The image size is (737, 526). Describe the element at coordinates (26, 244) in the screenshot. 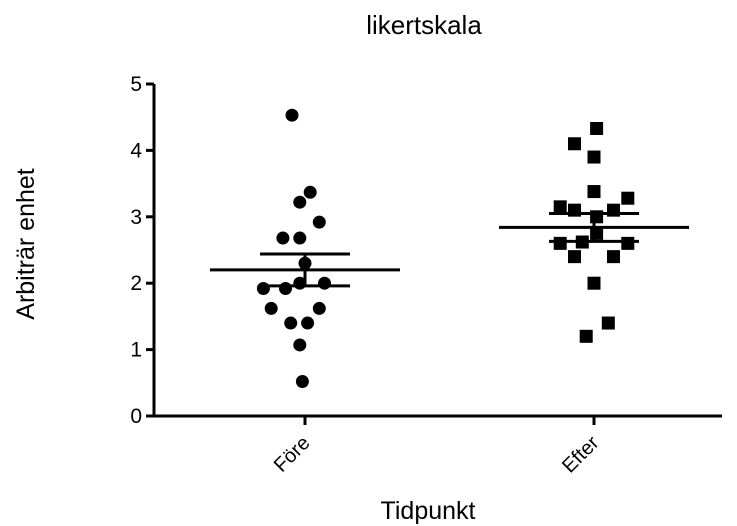

I see `y-axis-label: Arbiträr enhet` at that location.